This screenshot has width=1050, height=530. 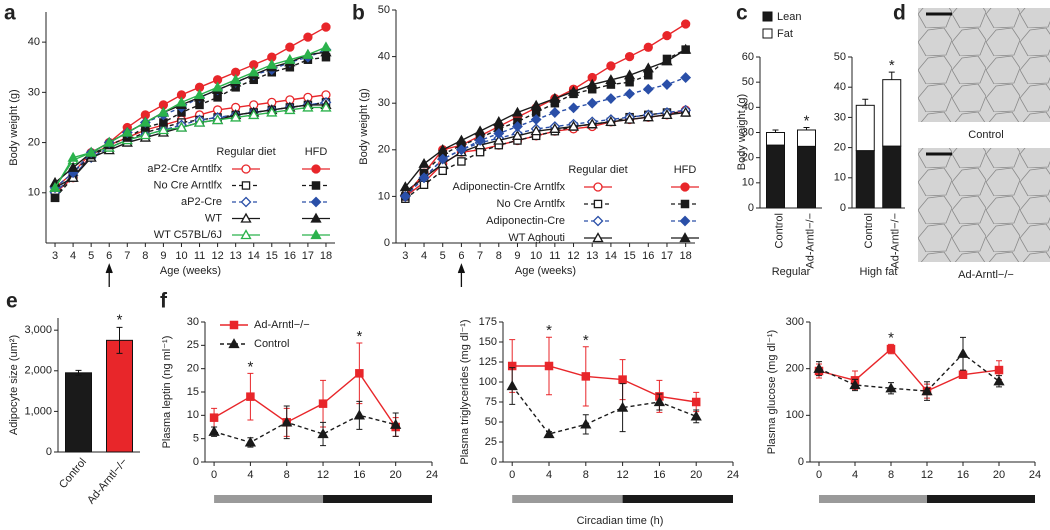 I want to click on y-tick-label: 100, so click(x=795, y=415).